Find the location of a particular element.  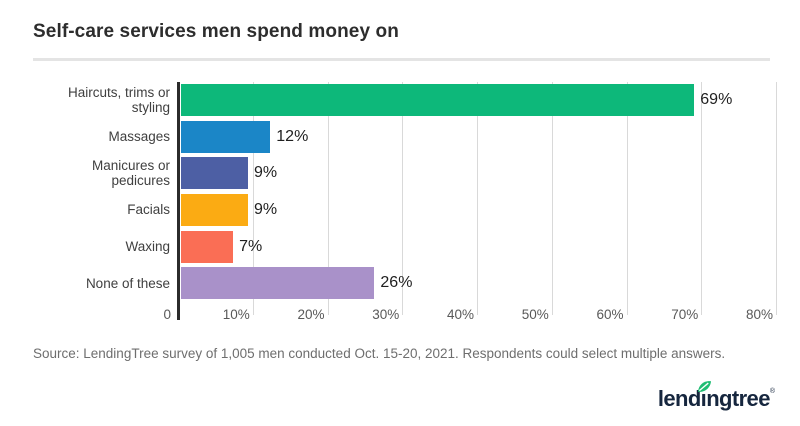

bar-value-label: 7% is located at coordinates (251, 246).